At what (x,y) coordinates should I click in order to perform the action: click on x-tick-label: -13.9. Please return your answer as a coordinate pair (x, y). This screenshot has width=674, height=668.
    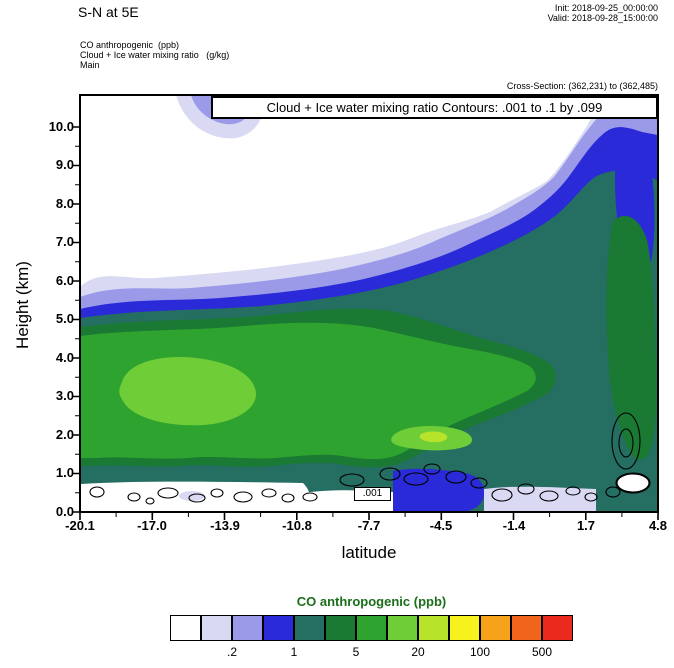
    Looking at the image, I should click on (225, 525).